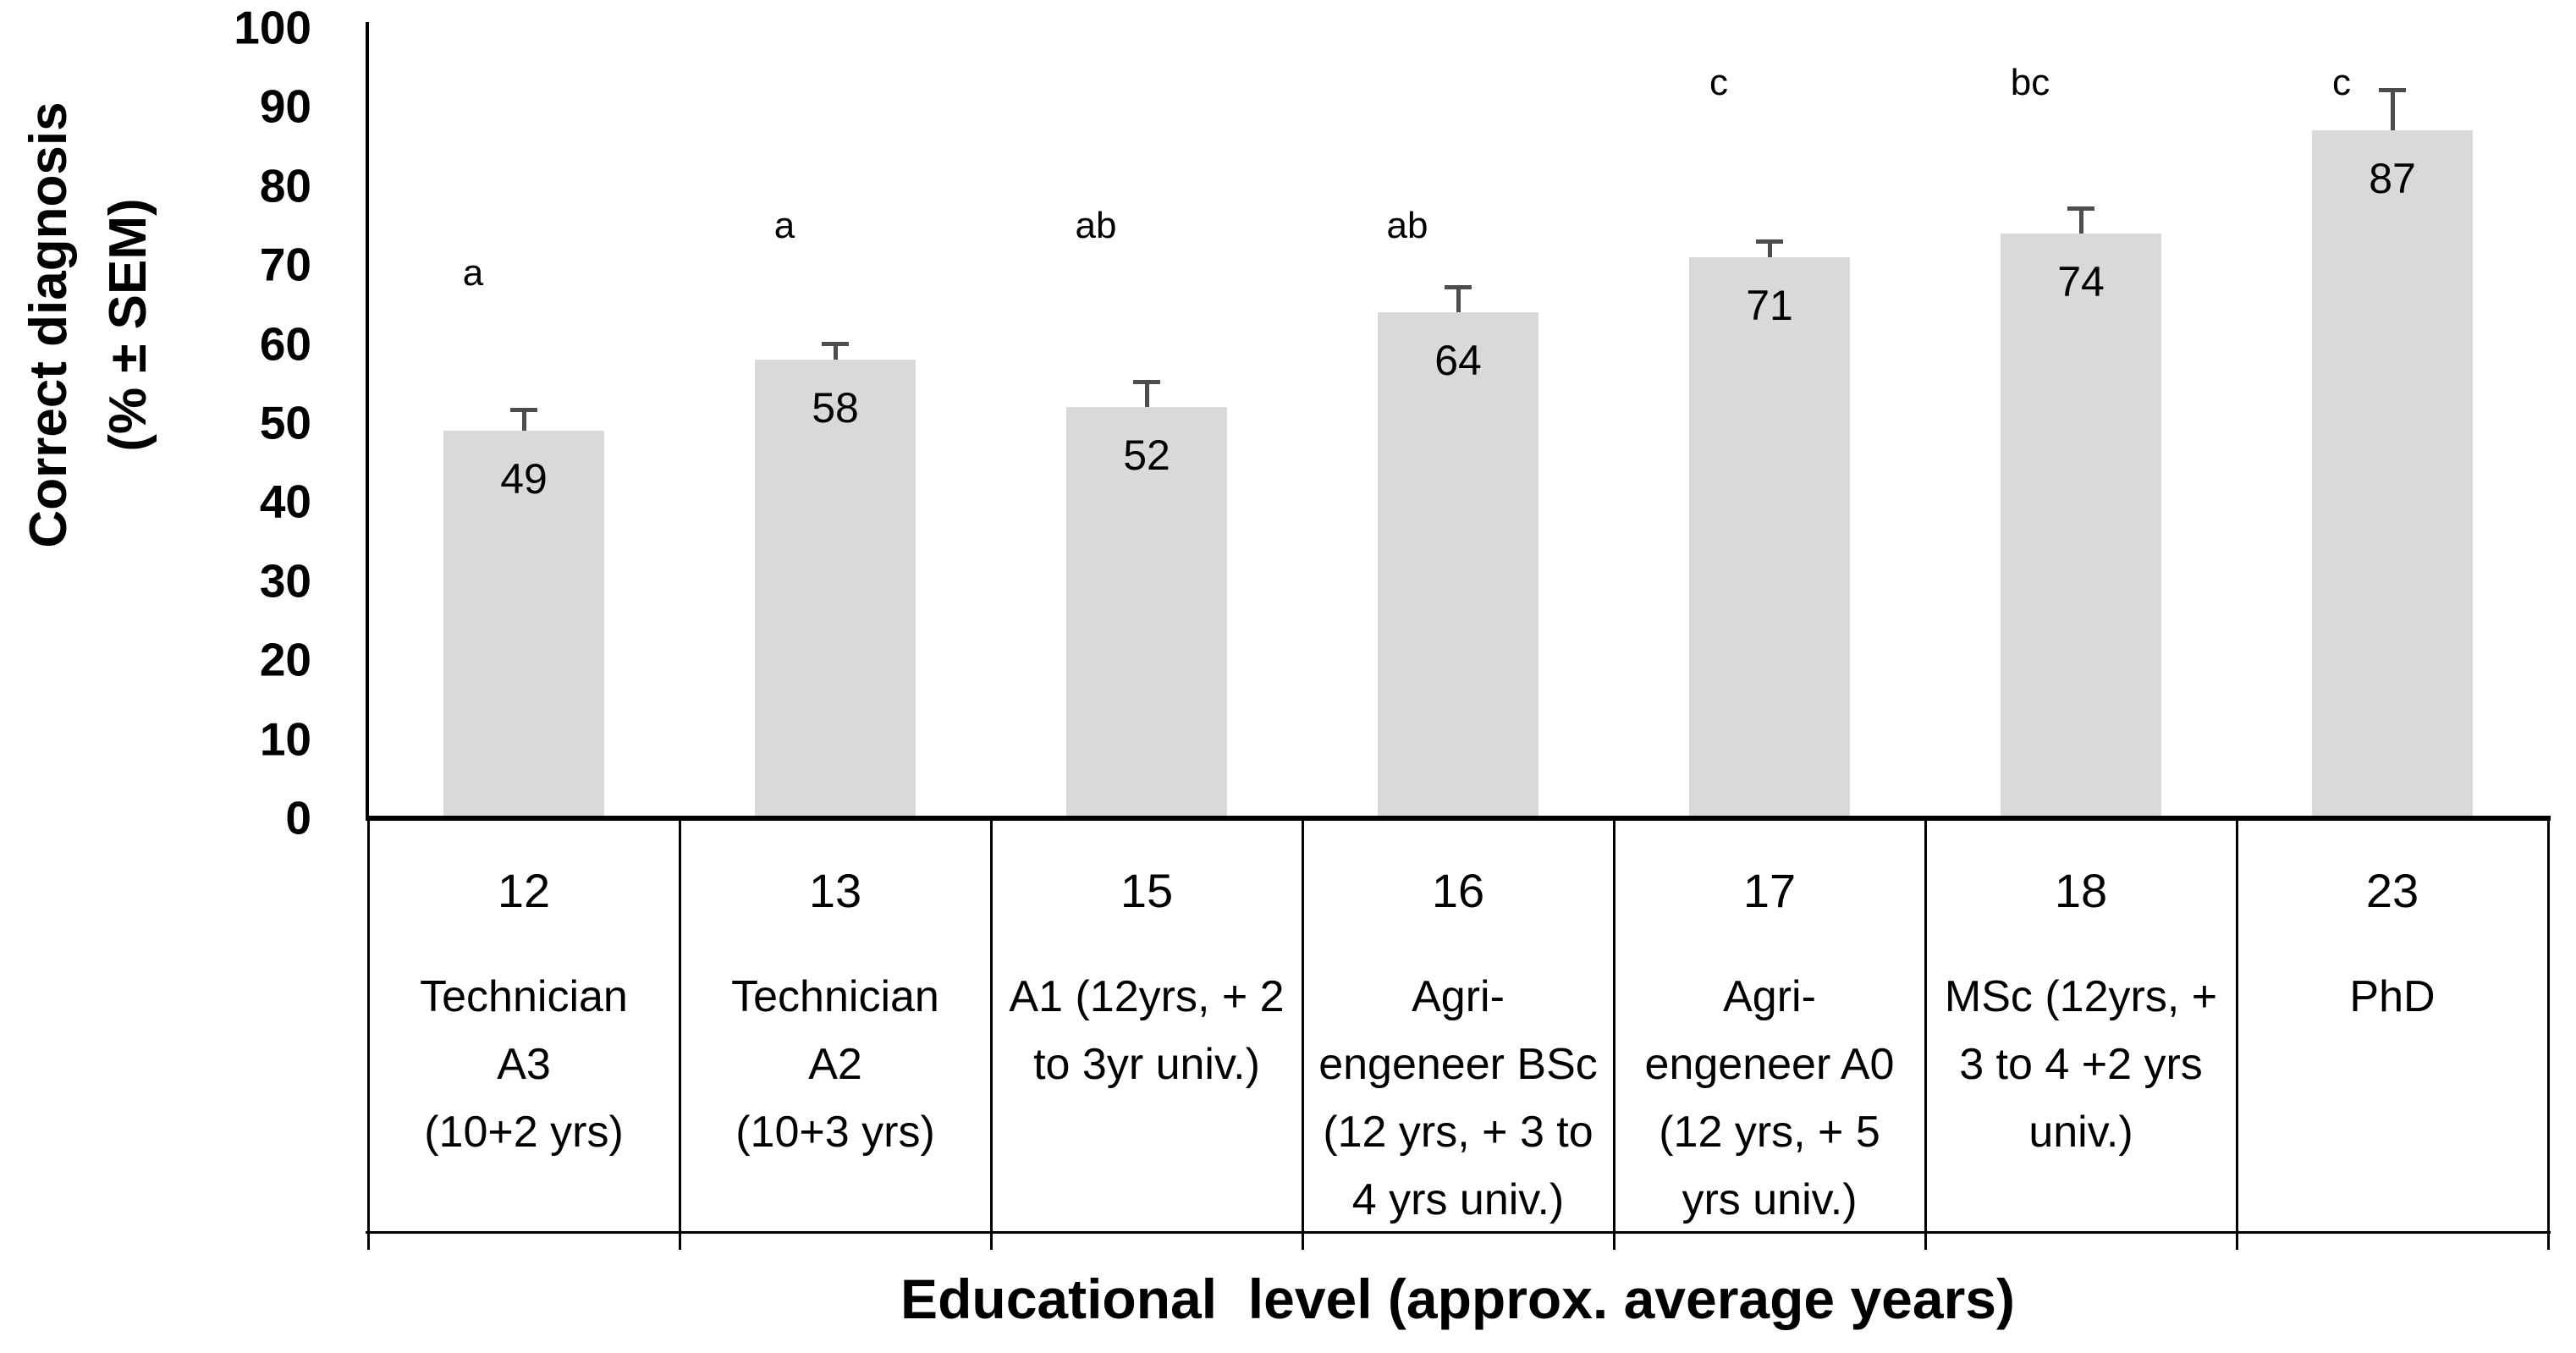 The width and height of the screenshot is (2576, 1353). I want to click on table-cell-years: 23, so click(2392, 891).